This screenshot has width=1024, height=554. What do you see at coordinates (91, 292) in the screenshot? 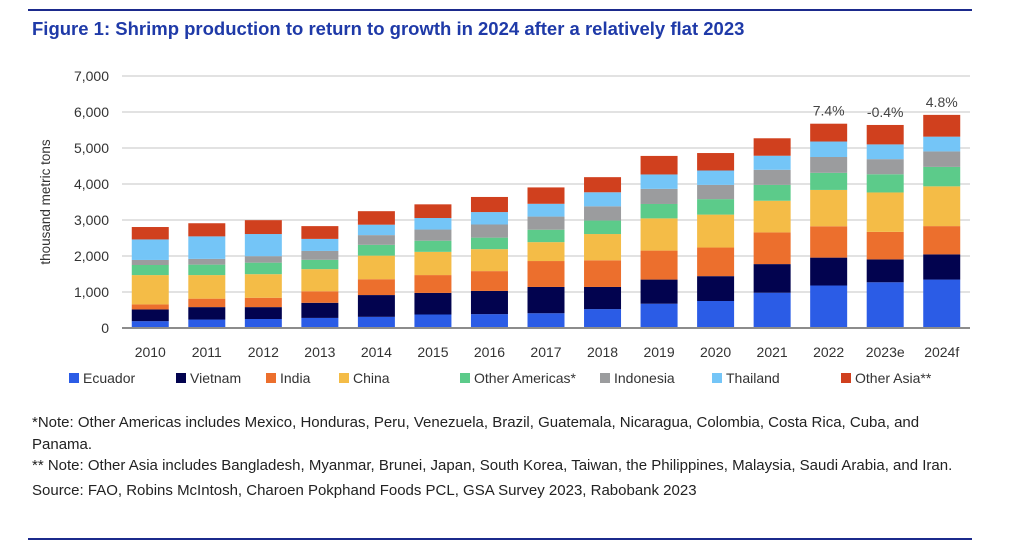
I see `y-tick-label: 1,000` at bounding box center [91, 292].